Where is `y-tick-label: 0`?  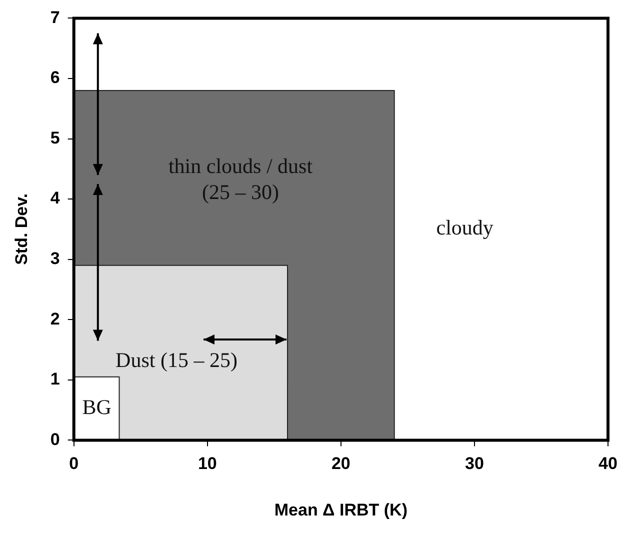
y-tick-label: 0 is located at coordinates (55, 439).